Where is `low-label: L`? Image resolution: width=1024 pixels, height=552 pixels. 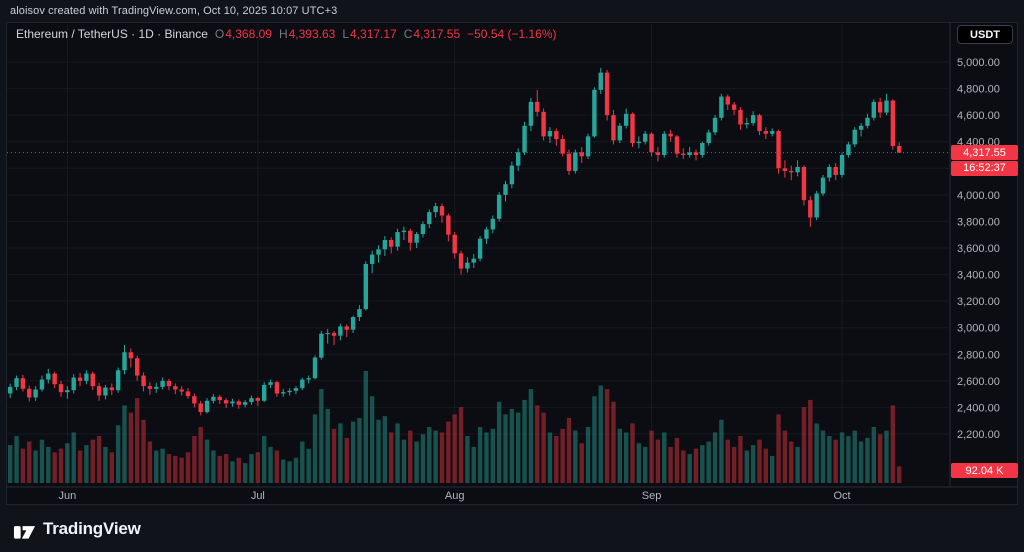 low-label: L is located at coordinates (346, 34).